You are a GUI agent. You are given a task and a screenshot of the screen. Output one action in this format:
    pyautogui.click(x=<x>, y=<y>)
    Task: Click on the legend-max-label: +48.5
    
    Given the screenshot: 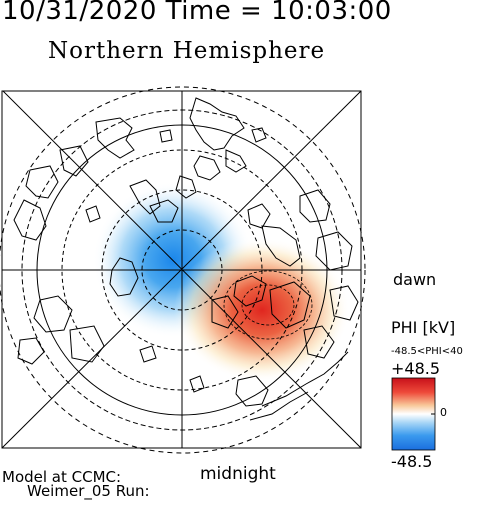 What is the action you would take?
    pyautogui.click(x=416, y=368)
    